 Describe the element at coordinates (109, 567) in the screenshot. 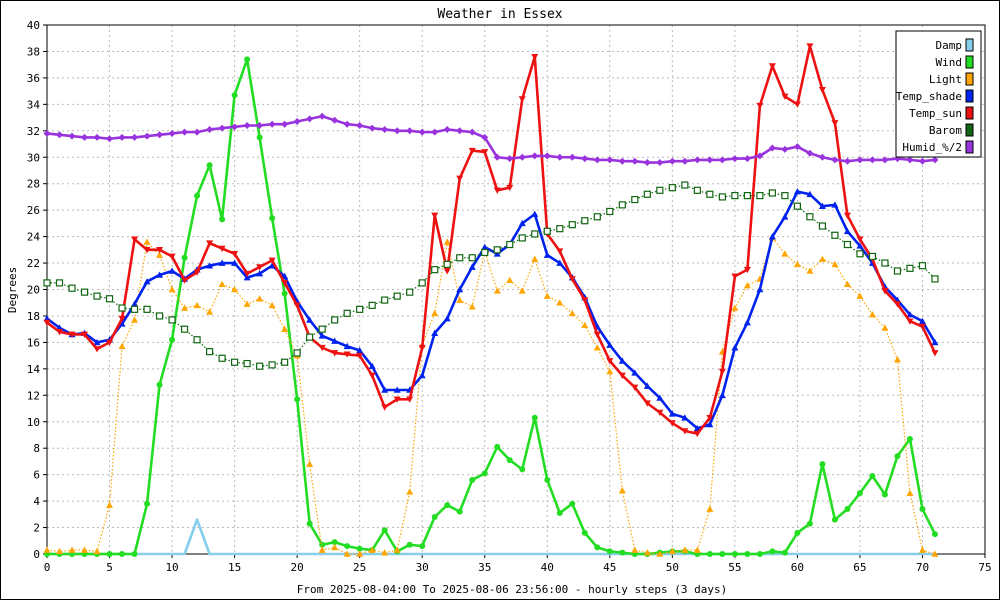

I see `x-tick-label: 5` at that location.